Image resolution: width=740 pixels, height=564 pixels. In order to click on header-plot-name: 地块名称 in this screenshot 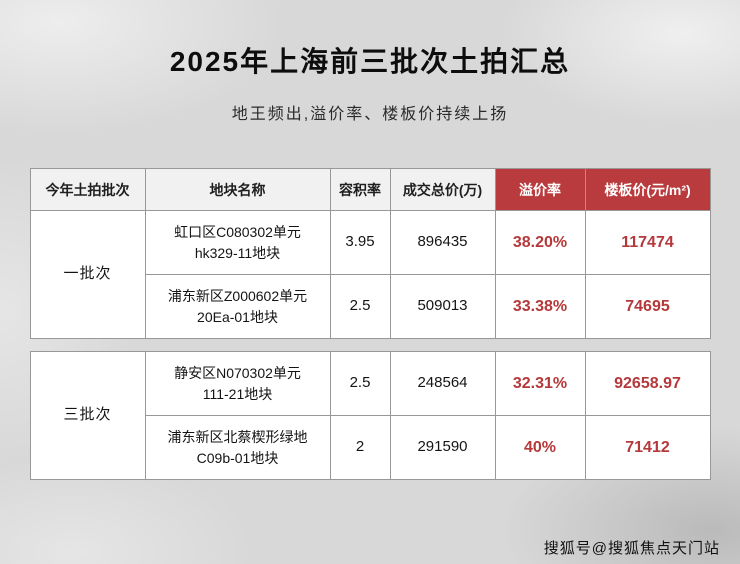, I will do `click(238, 190)`.